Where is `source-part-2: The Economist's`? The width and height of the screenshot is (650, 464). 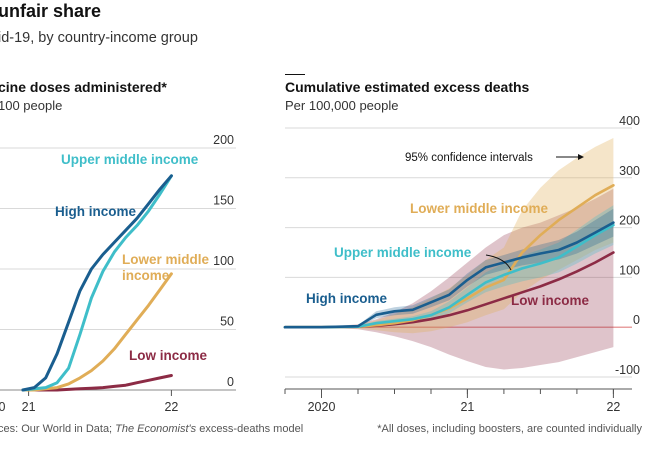
source-part-2: The Economist's is located at coordinates (156, 429).